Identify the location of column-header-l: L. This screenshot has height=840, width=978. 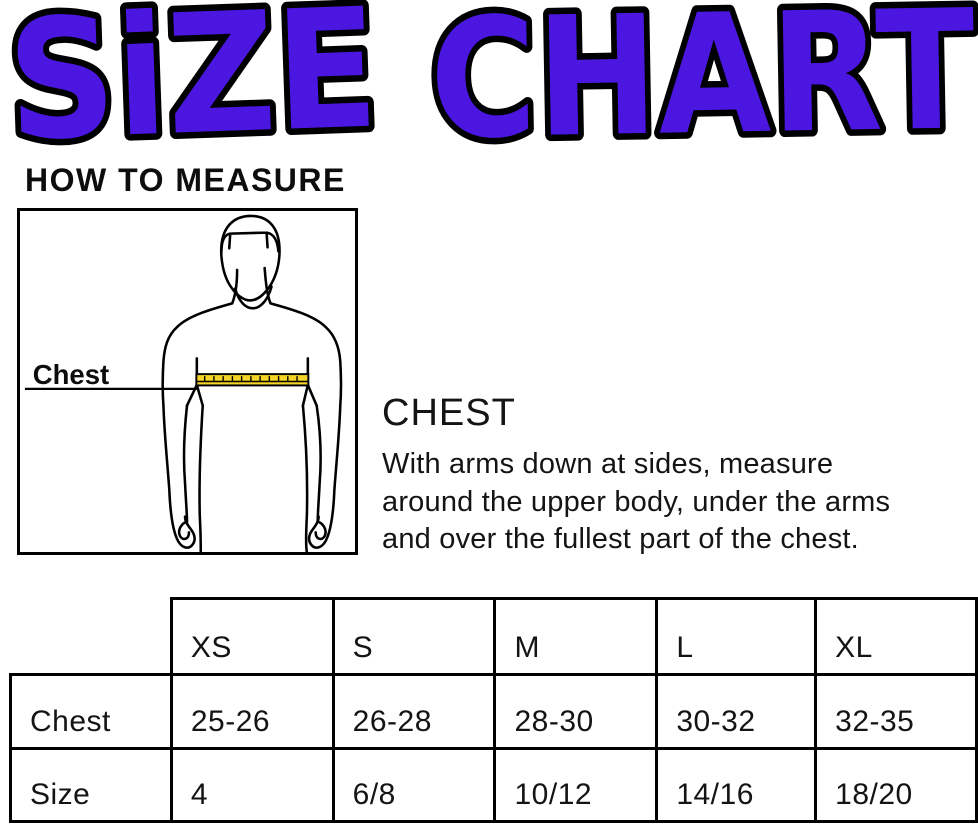
(736, 636).